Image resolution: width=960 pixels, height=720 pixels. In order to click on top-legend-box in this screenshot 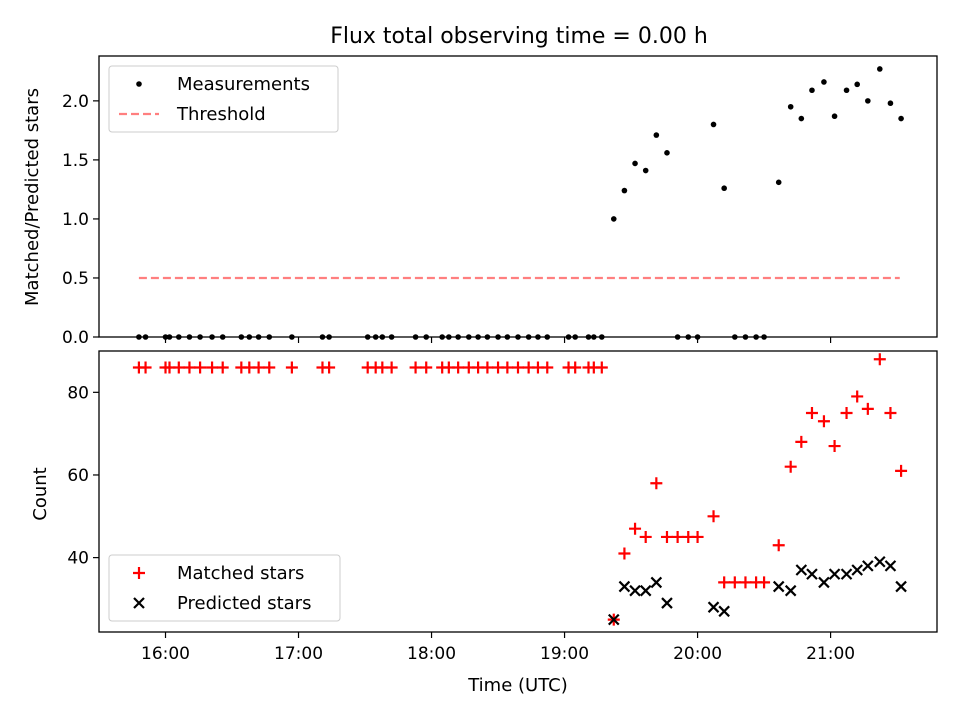, I will do `click(223, 99)`.